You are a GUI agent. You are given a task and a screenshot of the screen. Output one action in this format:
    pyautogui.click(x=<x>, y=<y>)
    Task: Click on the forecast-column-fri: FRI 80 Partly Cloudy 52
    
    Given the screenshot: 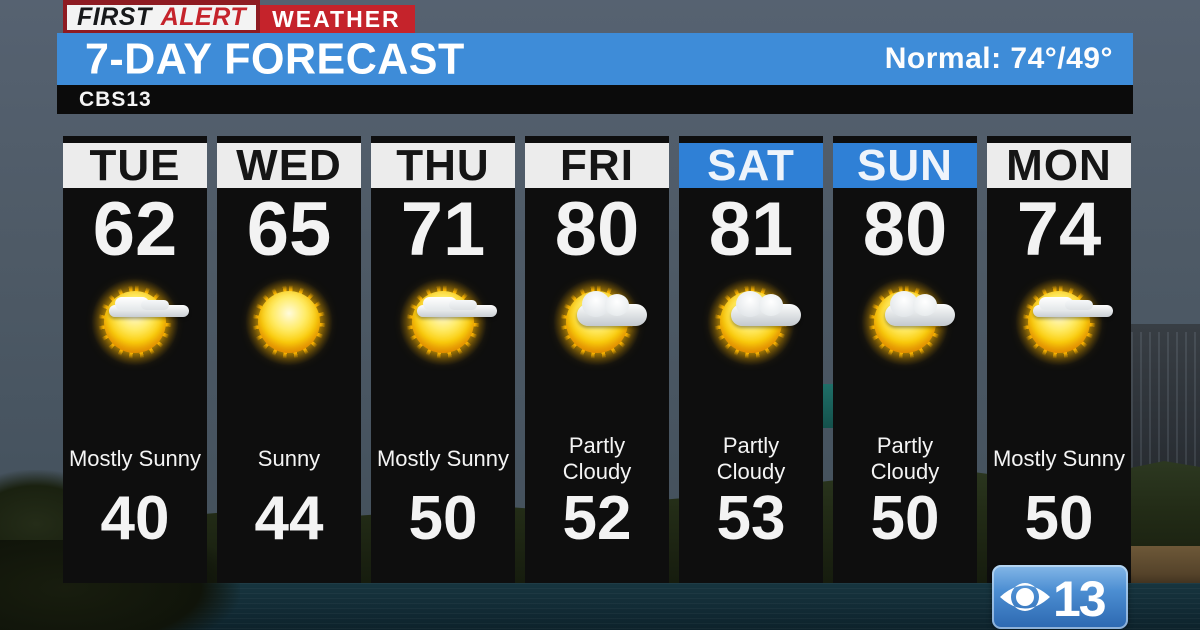 What is the action you would take?
    pyautogui.click(x=597, y=359)
    